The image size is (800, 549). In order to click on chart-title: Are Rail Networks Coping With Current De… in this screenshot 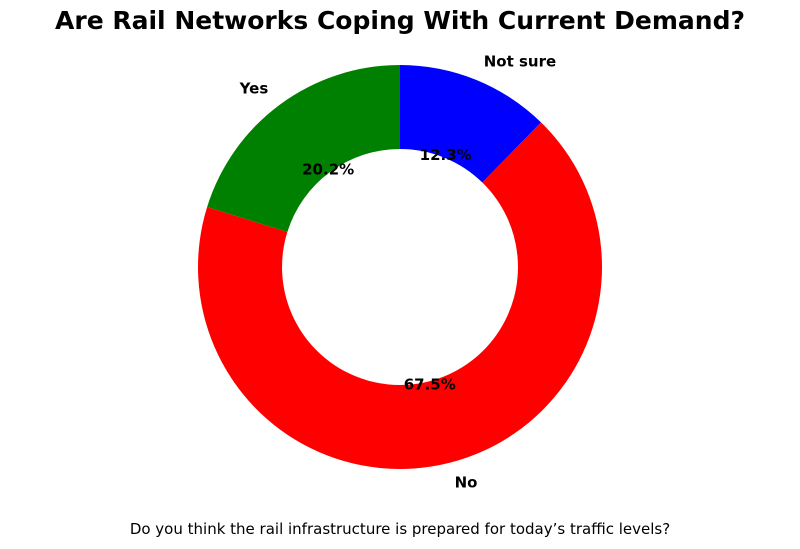, I will do `click(400, 20)`.